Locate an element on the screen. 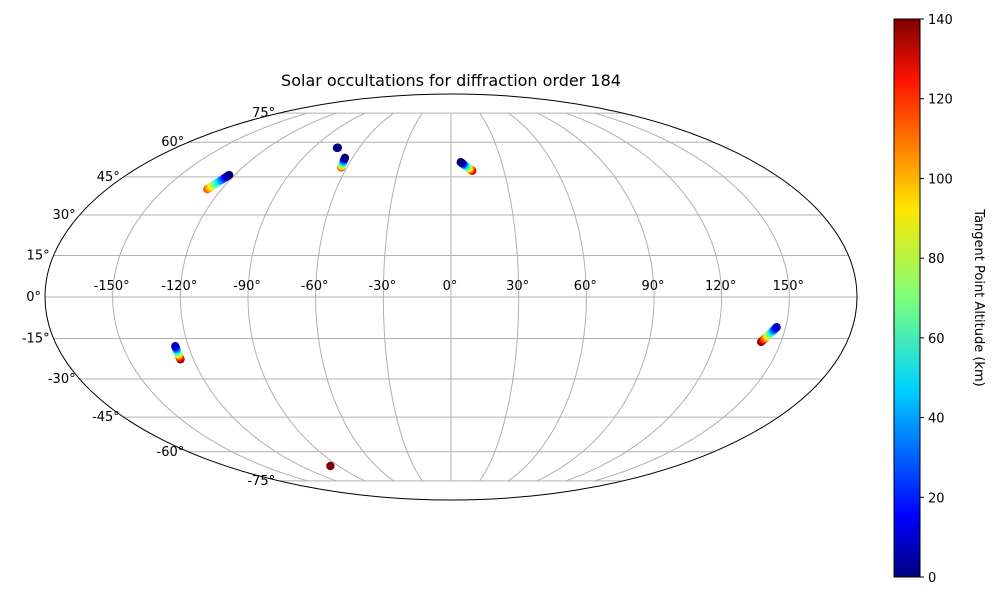 This screenshot has width=1000, height=600. latitude-tick-label: -15° is located at coordinates (36, 339).